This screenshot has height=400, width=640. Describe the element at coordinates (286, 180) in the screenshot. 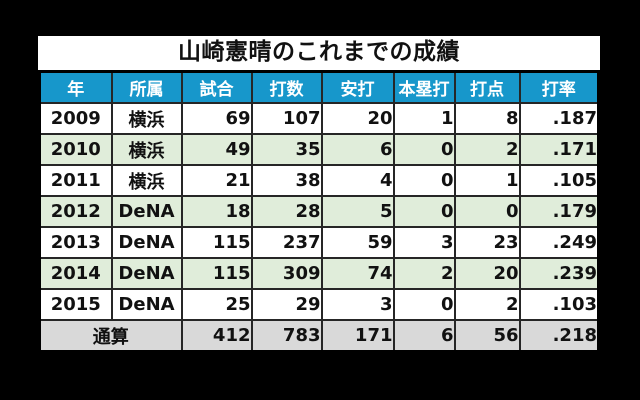

I see `stat-cell: 38` at that location.